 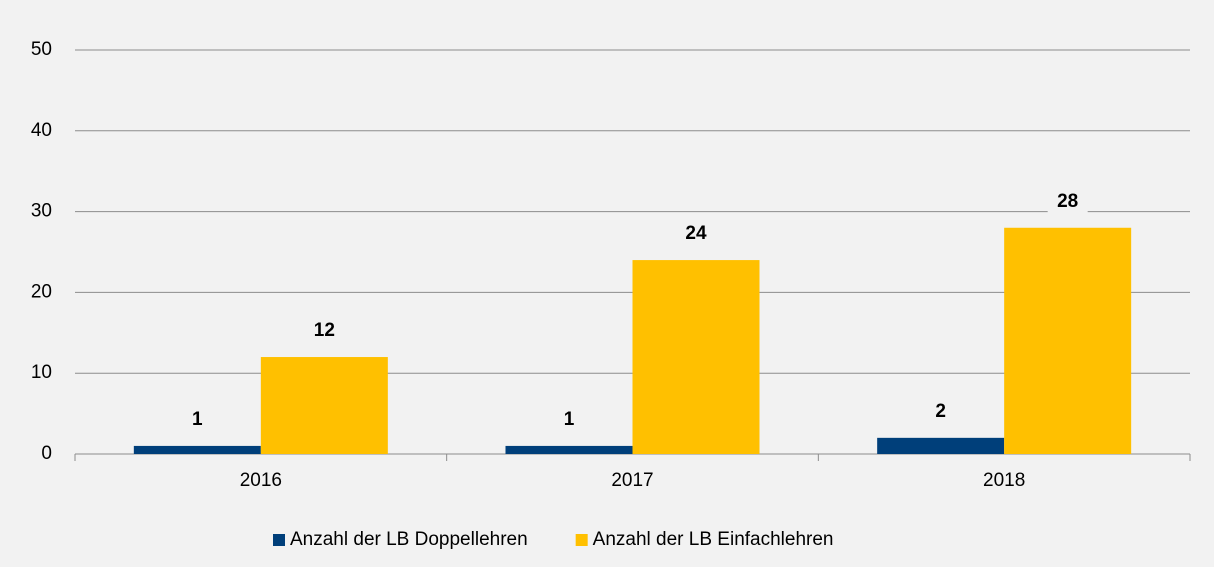 I want to click on y-tick-label: 30, so click(x=41, y=211).